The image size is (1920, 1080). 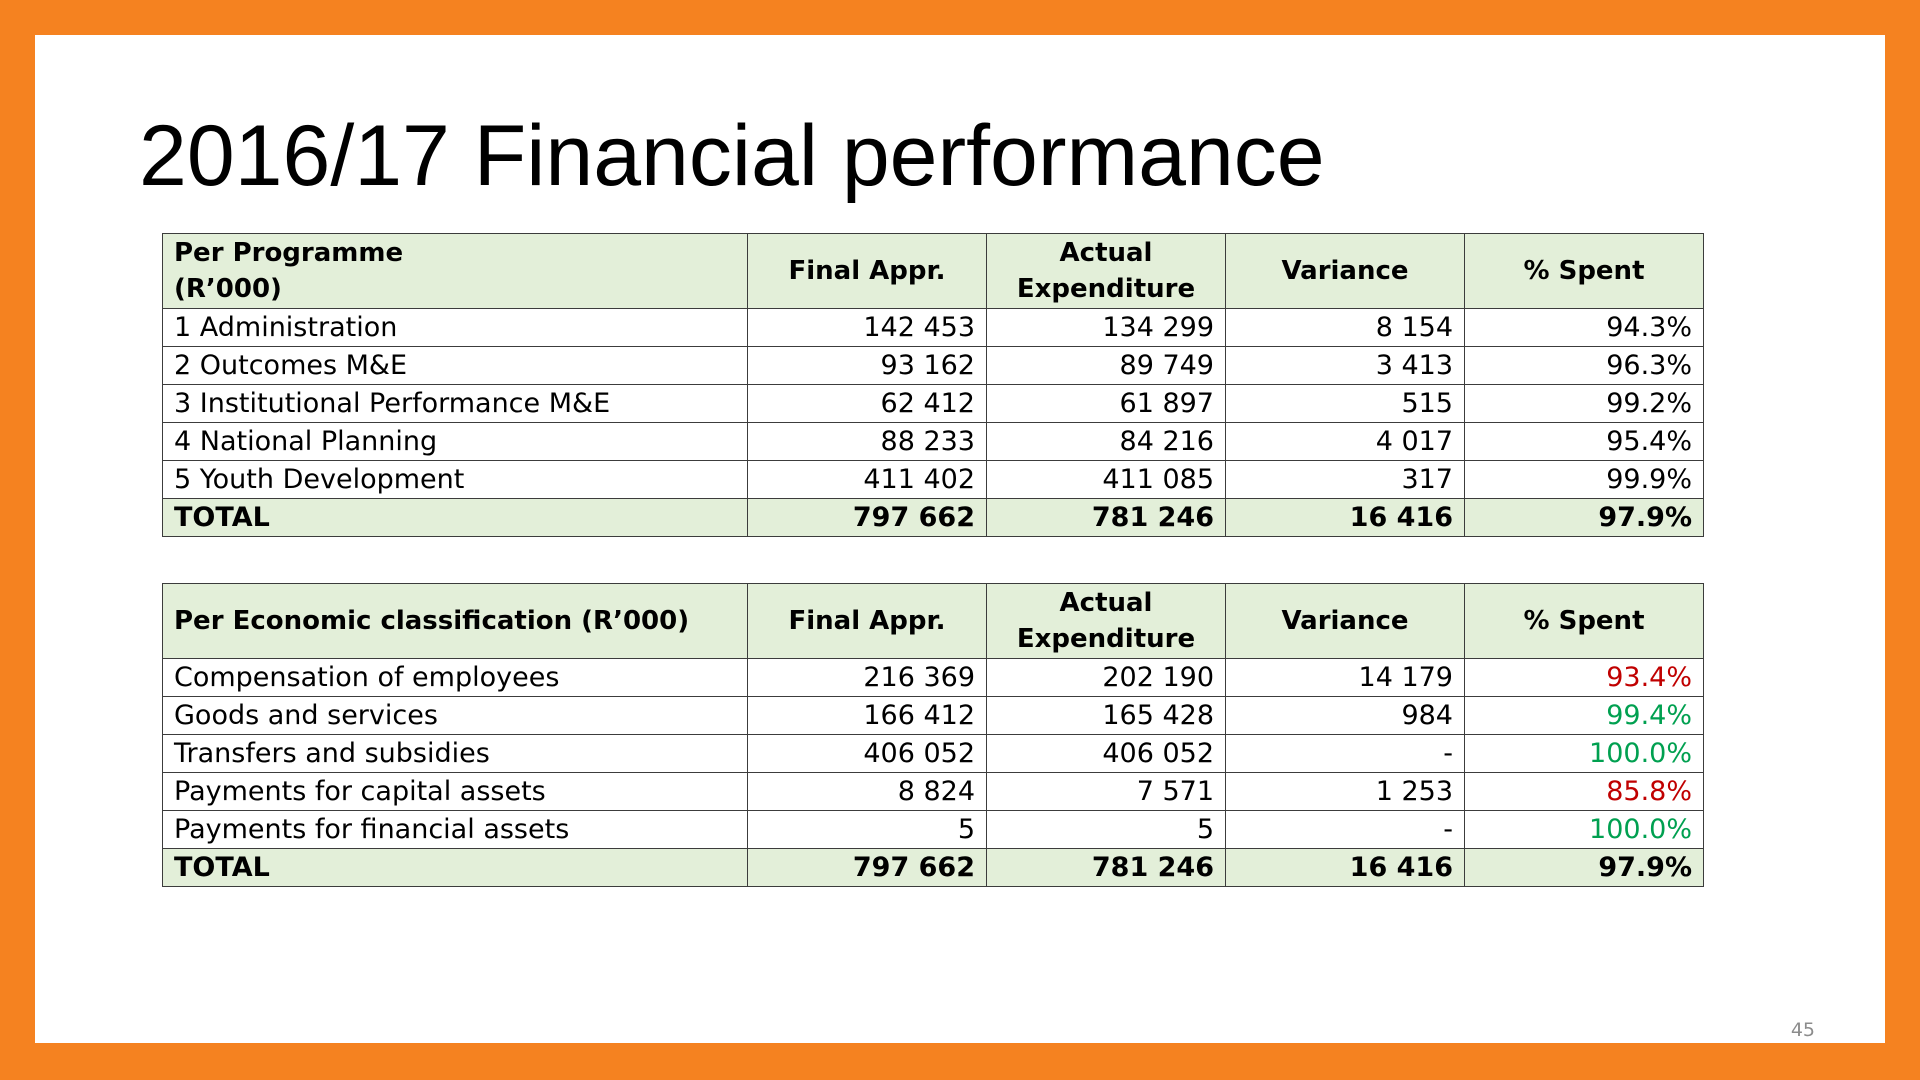 What do you see at coordinates (867, 365) in the screenshot?
I see `cell-final-appr: 93 162` at bounding box center [867, 365].